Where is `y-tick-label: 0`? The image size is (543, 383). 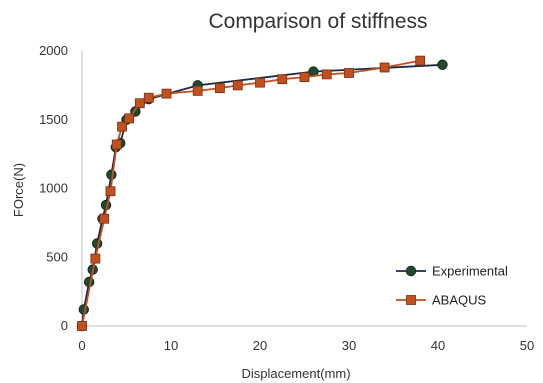
y-tick-label: 0 is located at coordinates (64, 325).